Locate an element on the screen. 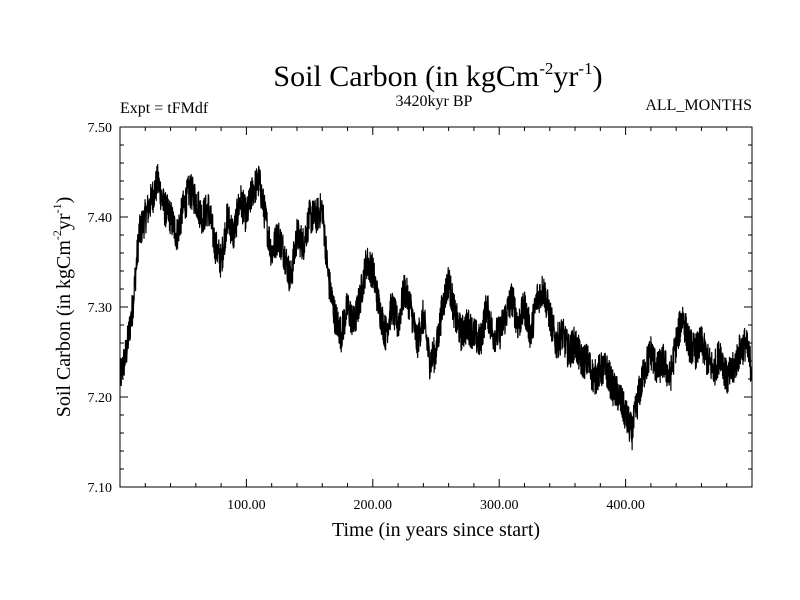  y-axis-label: Soil Carbon (in kgCm-2yr-1) is located at coordinates (62, 307).